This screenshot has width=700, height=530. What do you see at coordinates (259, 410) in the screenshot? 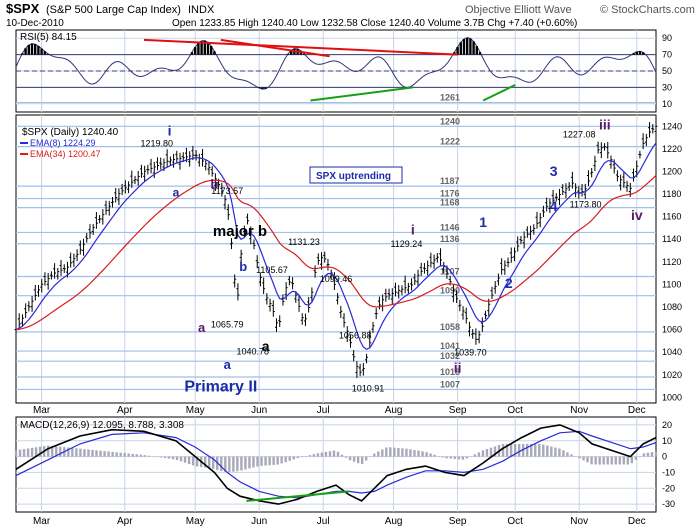
I see `price-x-tick-label: Jun` at bounding box center [259, 410].